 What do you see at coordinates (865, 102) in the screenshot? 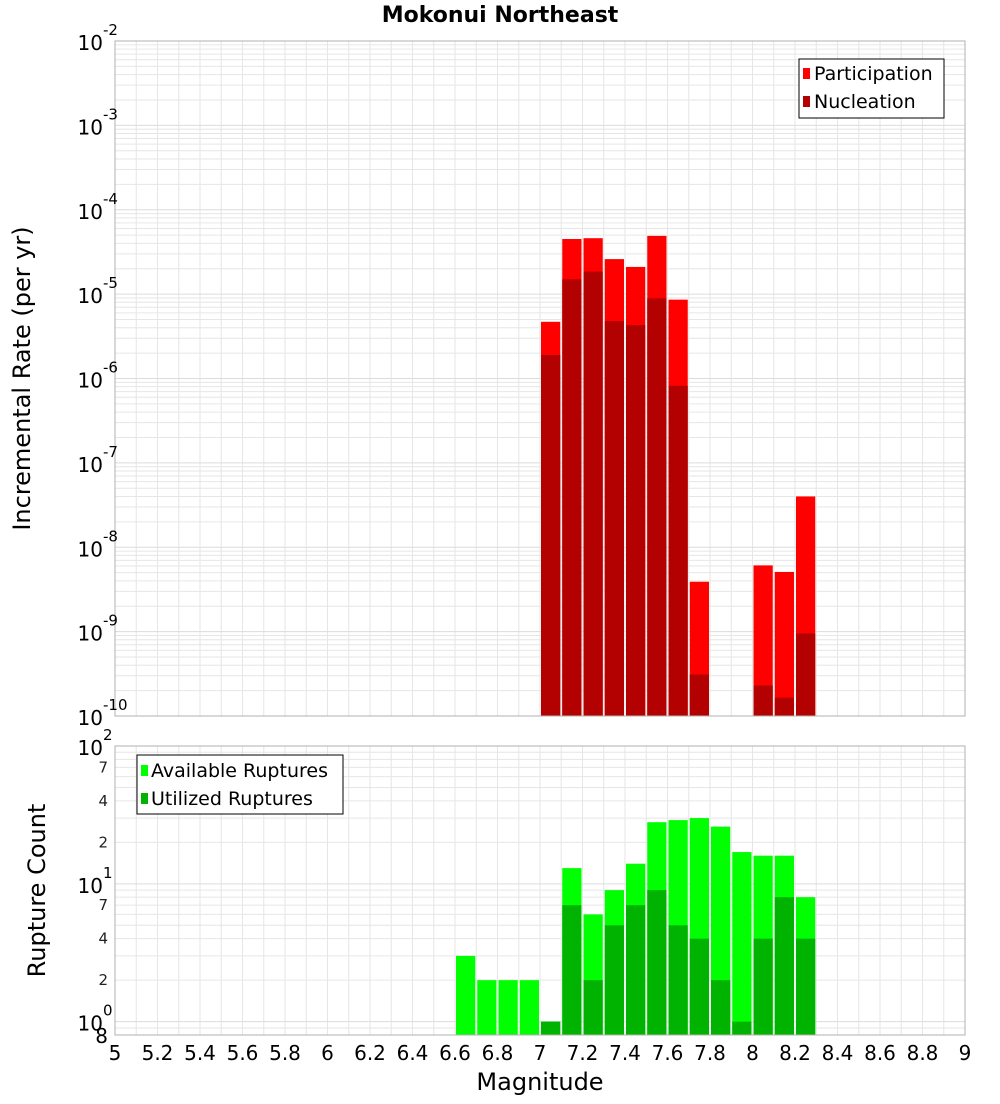
I see `legend-label-nucleation: Nucleation` at bounding box center [865, 102].